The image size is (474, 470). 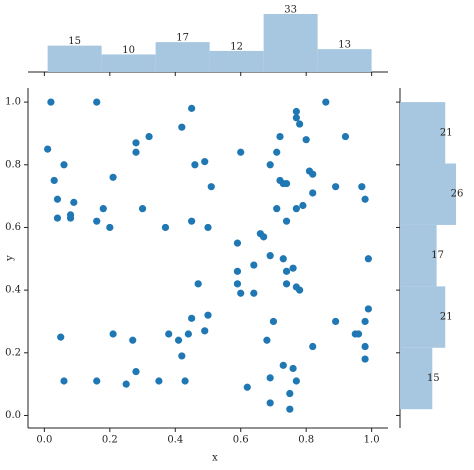 What do you see at coordinates (13, 290) in the screenshot?
I see `y-tick-label: 0.4` at bounding box center [13, 290].